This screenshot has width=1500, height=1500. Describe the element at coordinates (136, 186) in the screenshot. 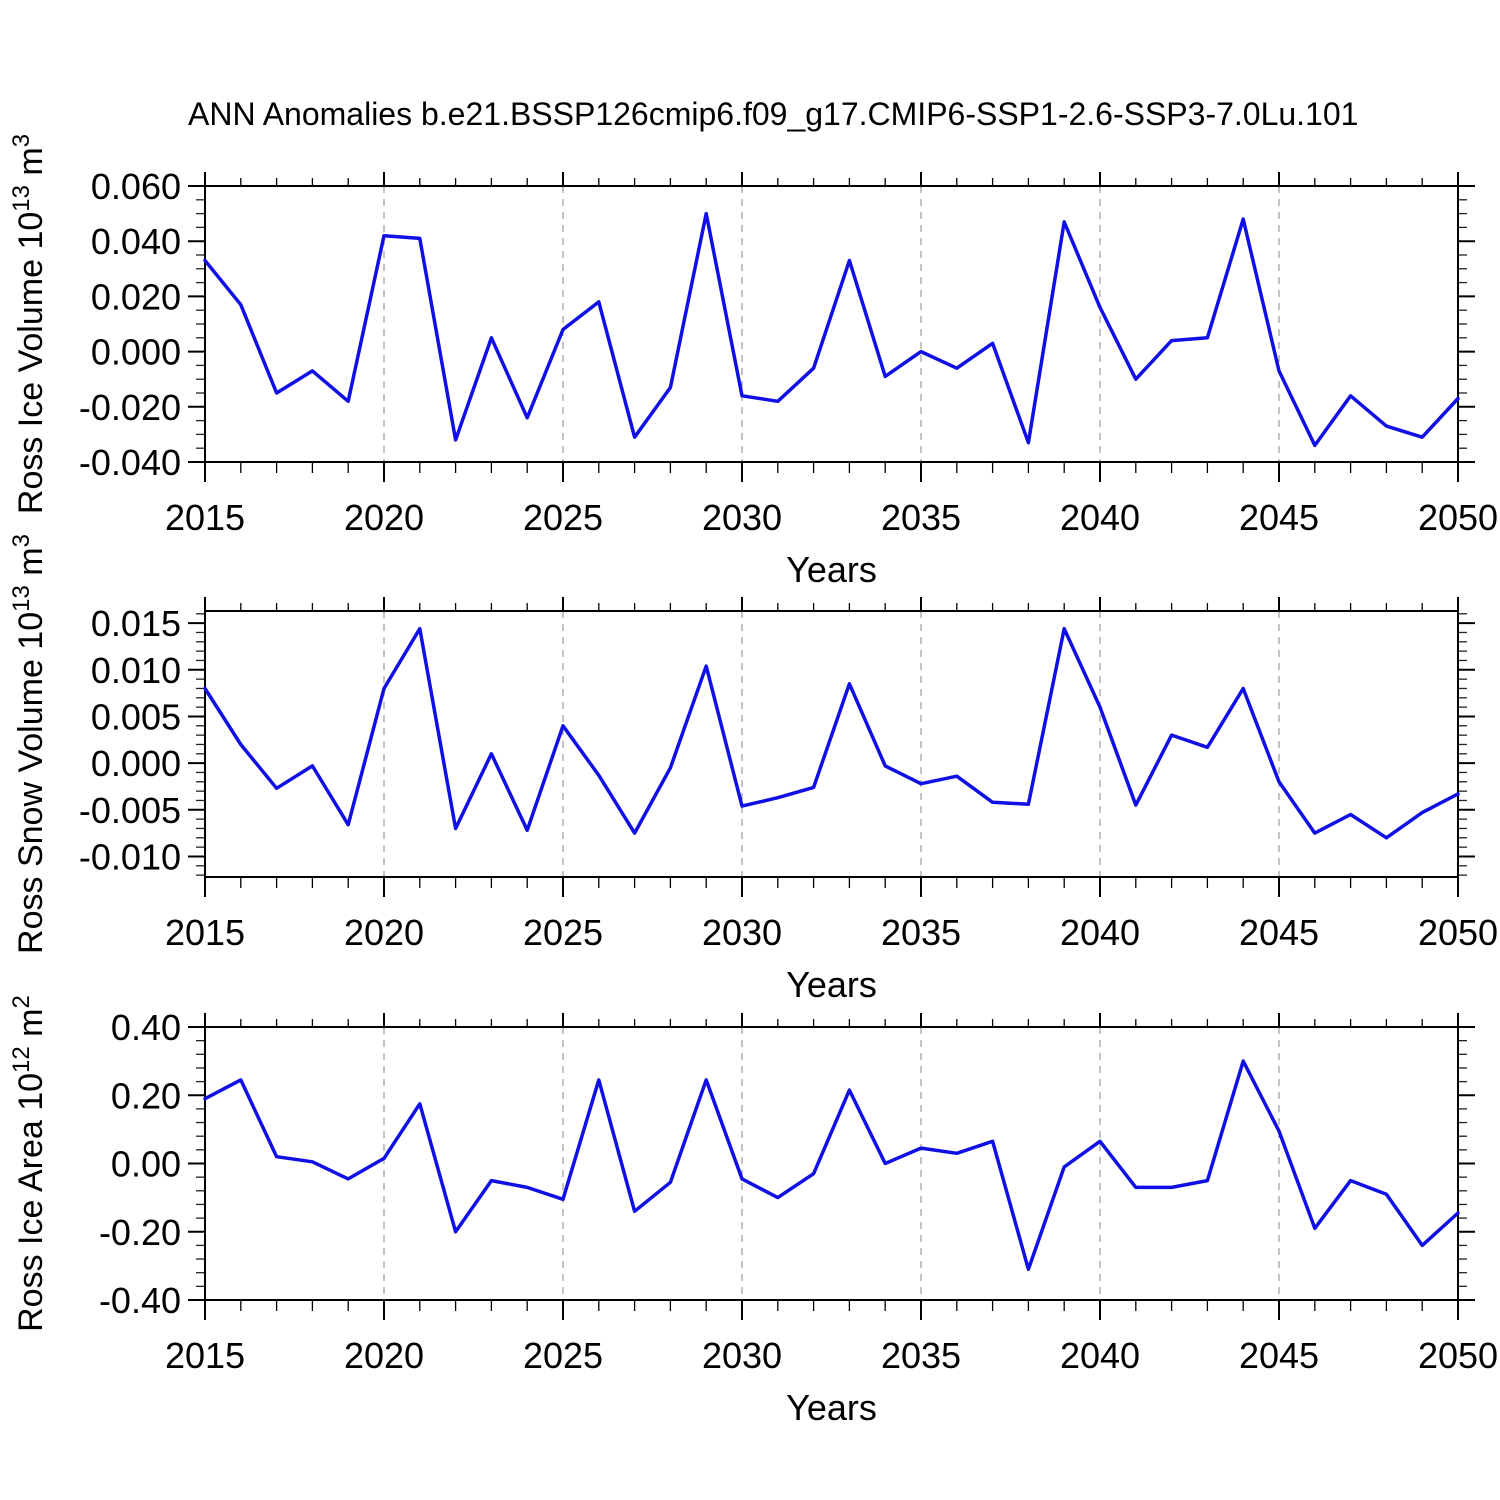

I see `y-tick-label: 0.060` at that location.